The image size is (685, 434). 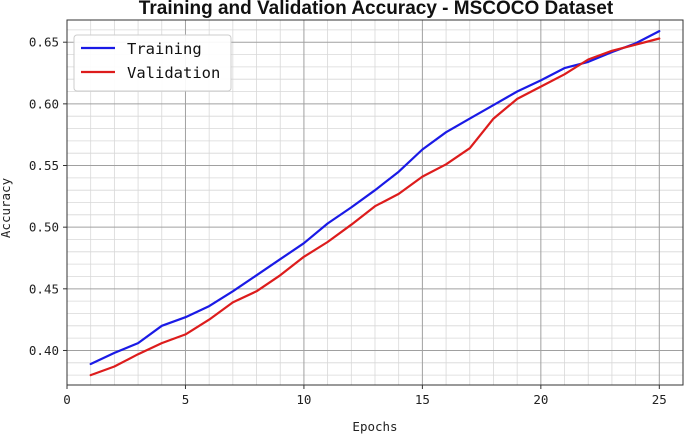 What do you see at coordinates (44, 165) in the screenshot?
I see `y-tick-label: 0.55` at bounding box center [44, 165].